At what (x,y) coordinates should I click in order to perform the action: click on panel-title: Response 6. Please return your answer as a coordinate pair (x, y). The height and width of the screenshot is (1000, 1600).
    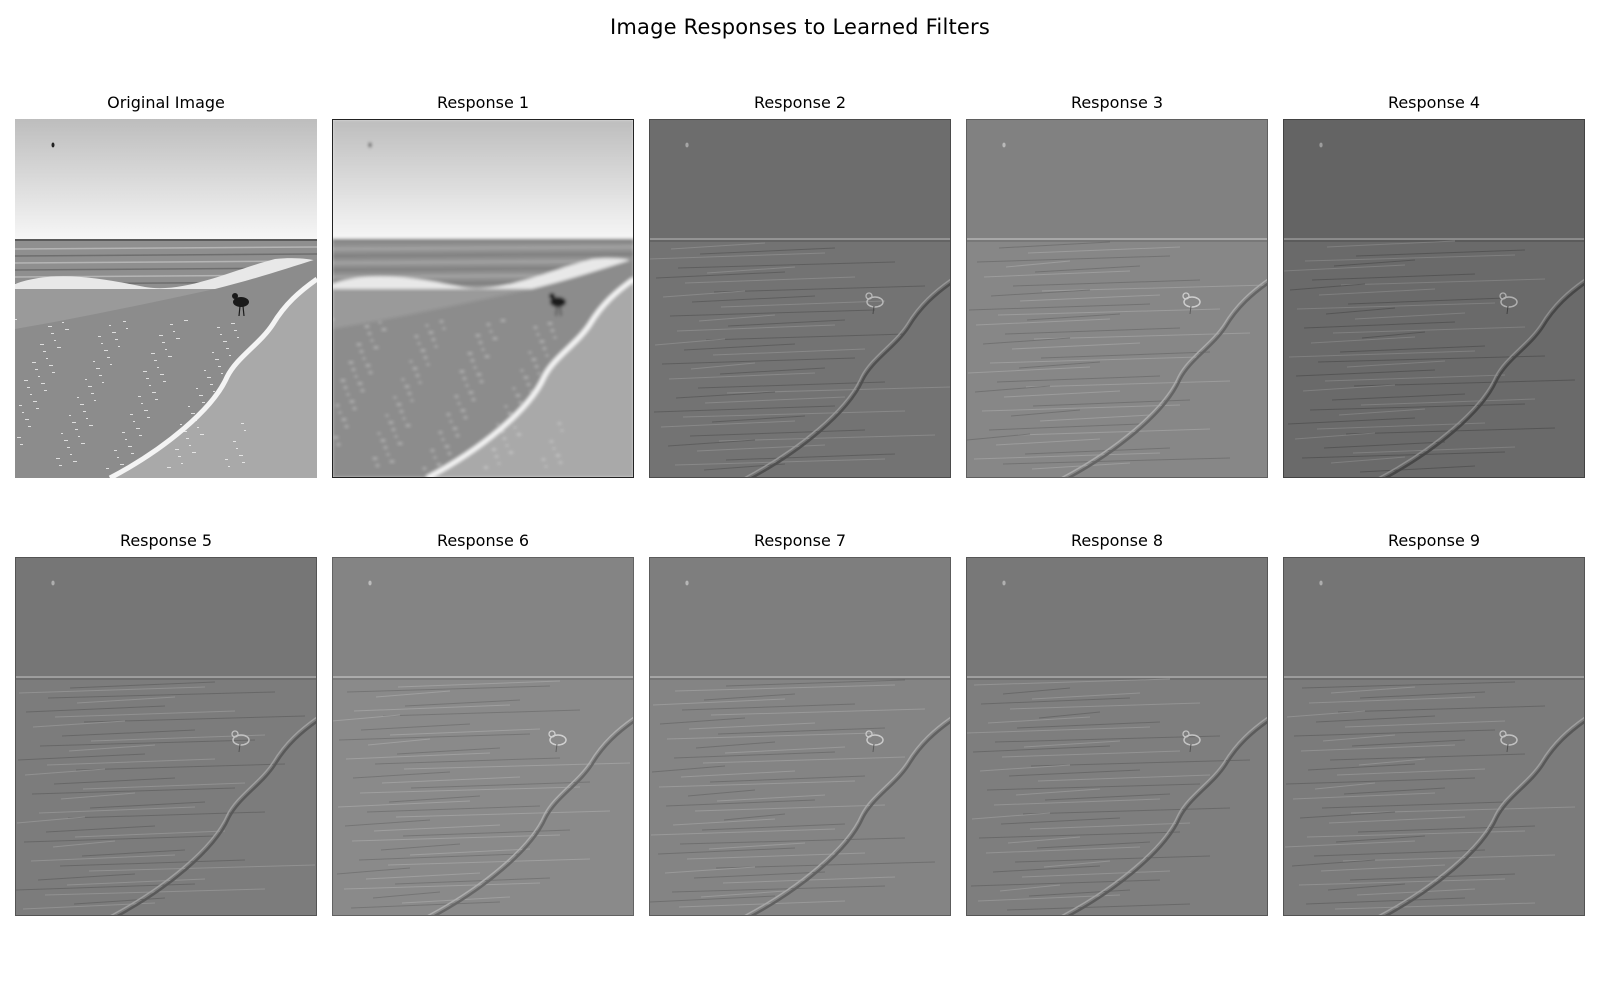
    Looking at the image, I should click on (483, 540).